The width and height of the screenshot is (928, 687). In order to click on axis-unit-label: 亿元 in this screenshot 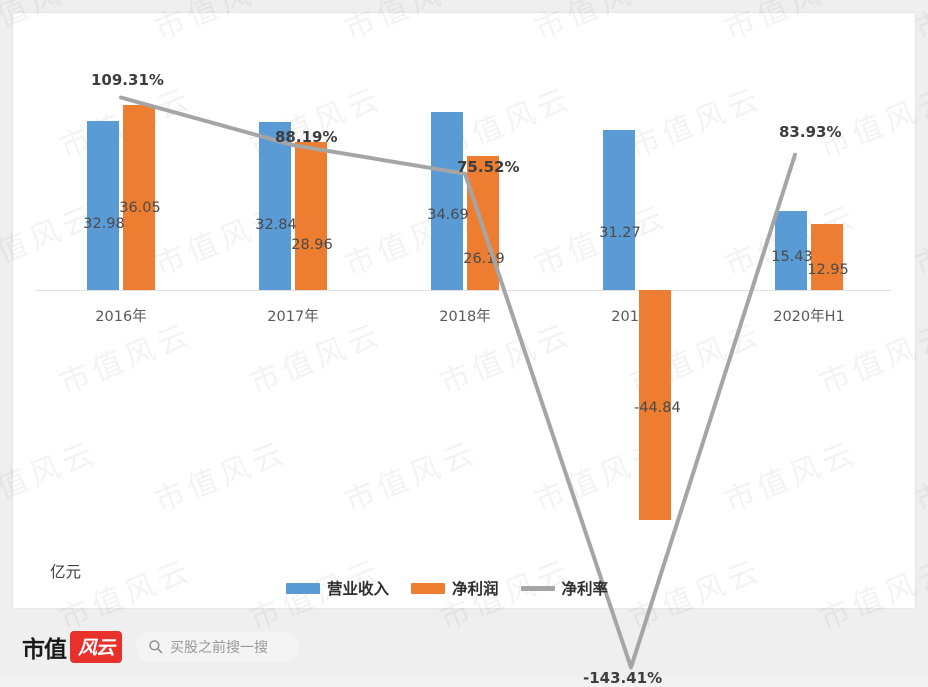, I will do `click(66, 572)`.